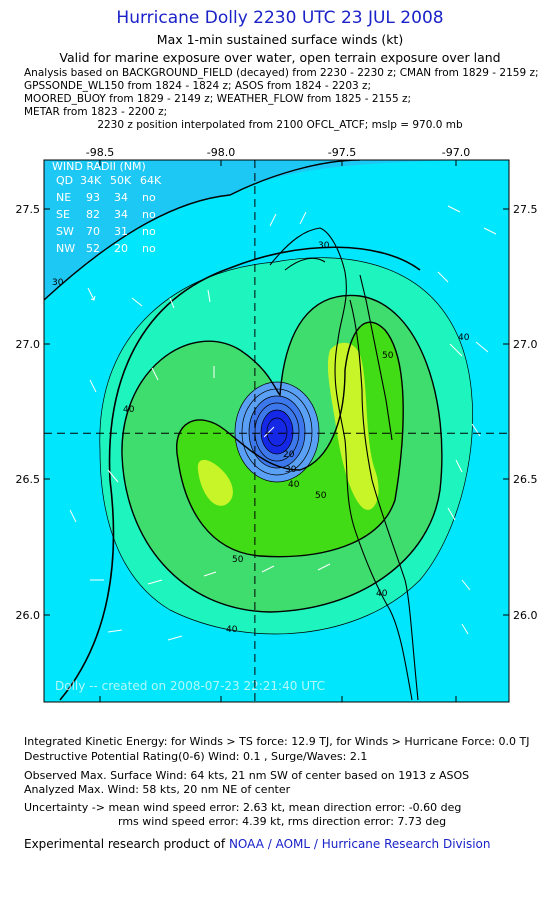  Describe the element at coordinates (280, 39) in the screenshot. I see `map-subtitle: Max 1-min sustained surface winds (kt)` at that location.